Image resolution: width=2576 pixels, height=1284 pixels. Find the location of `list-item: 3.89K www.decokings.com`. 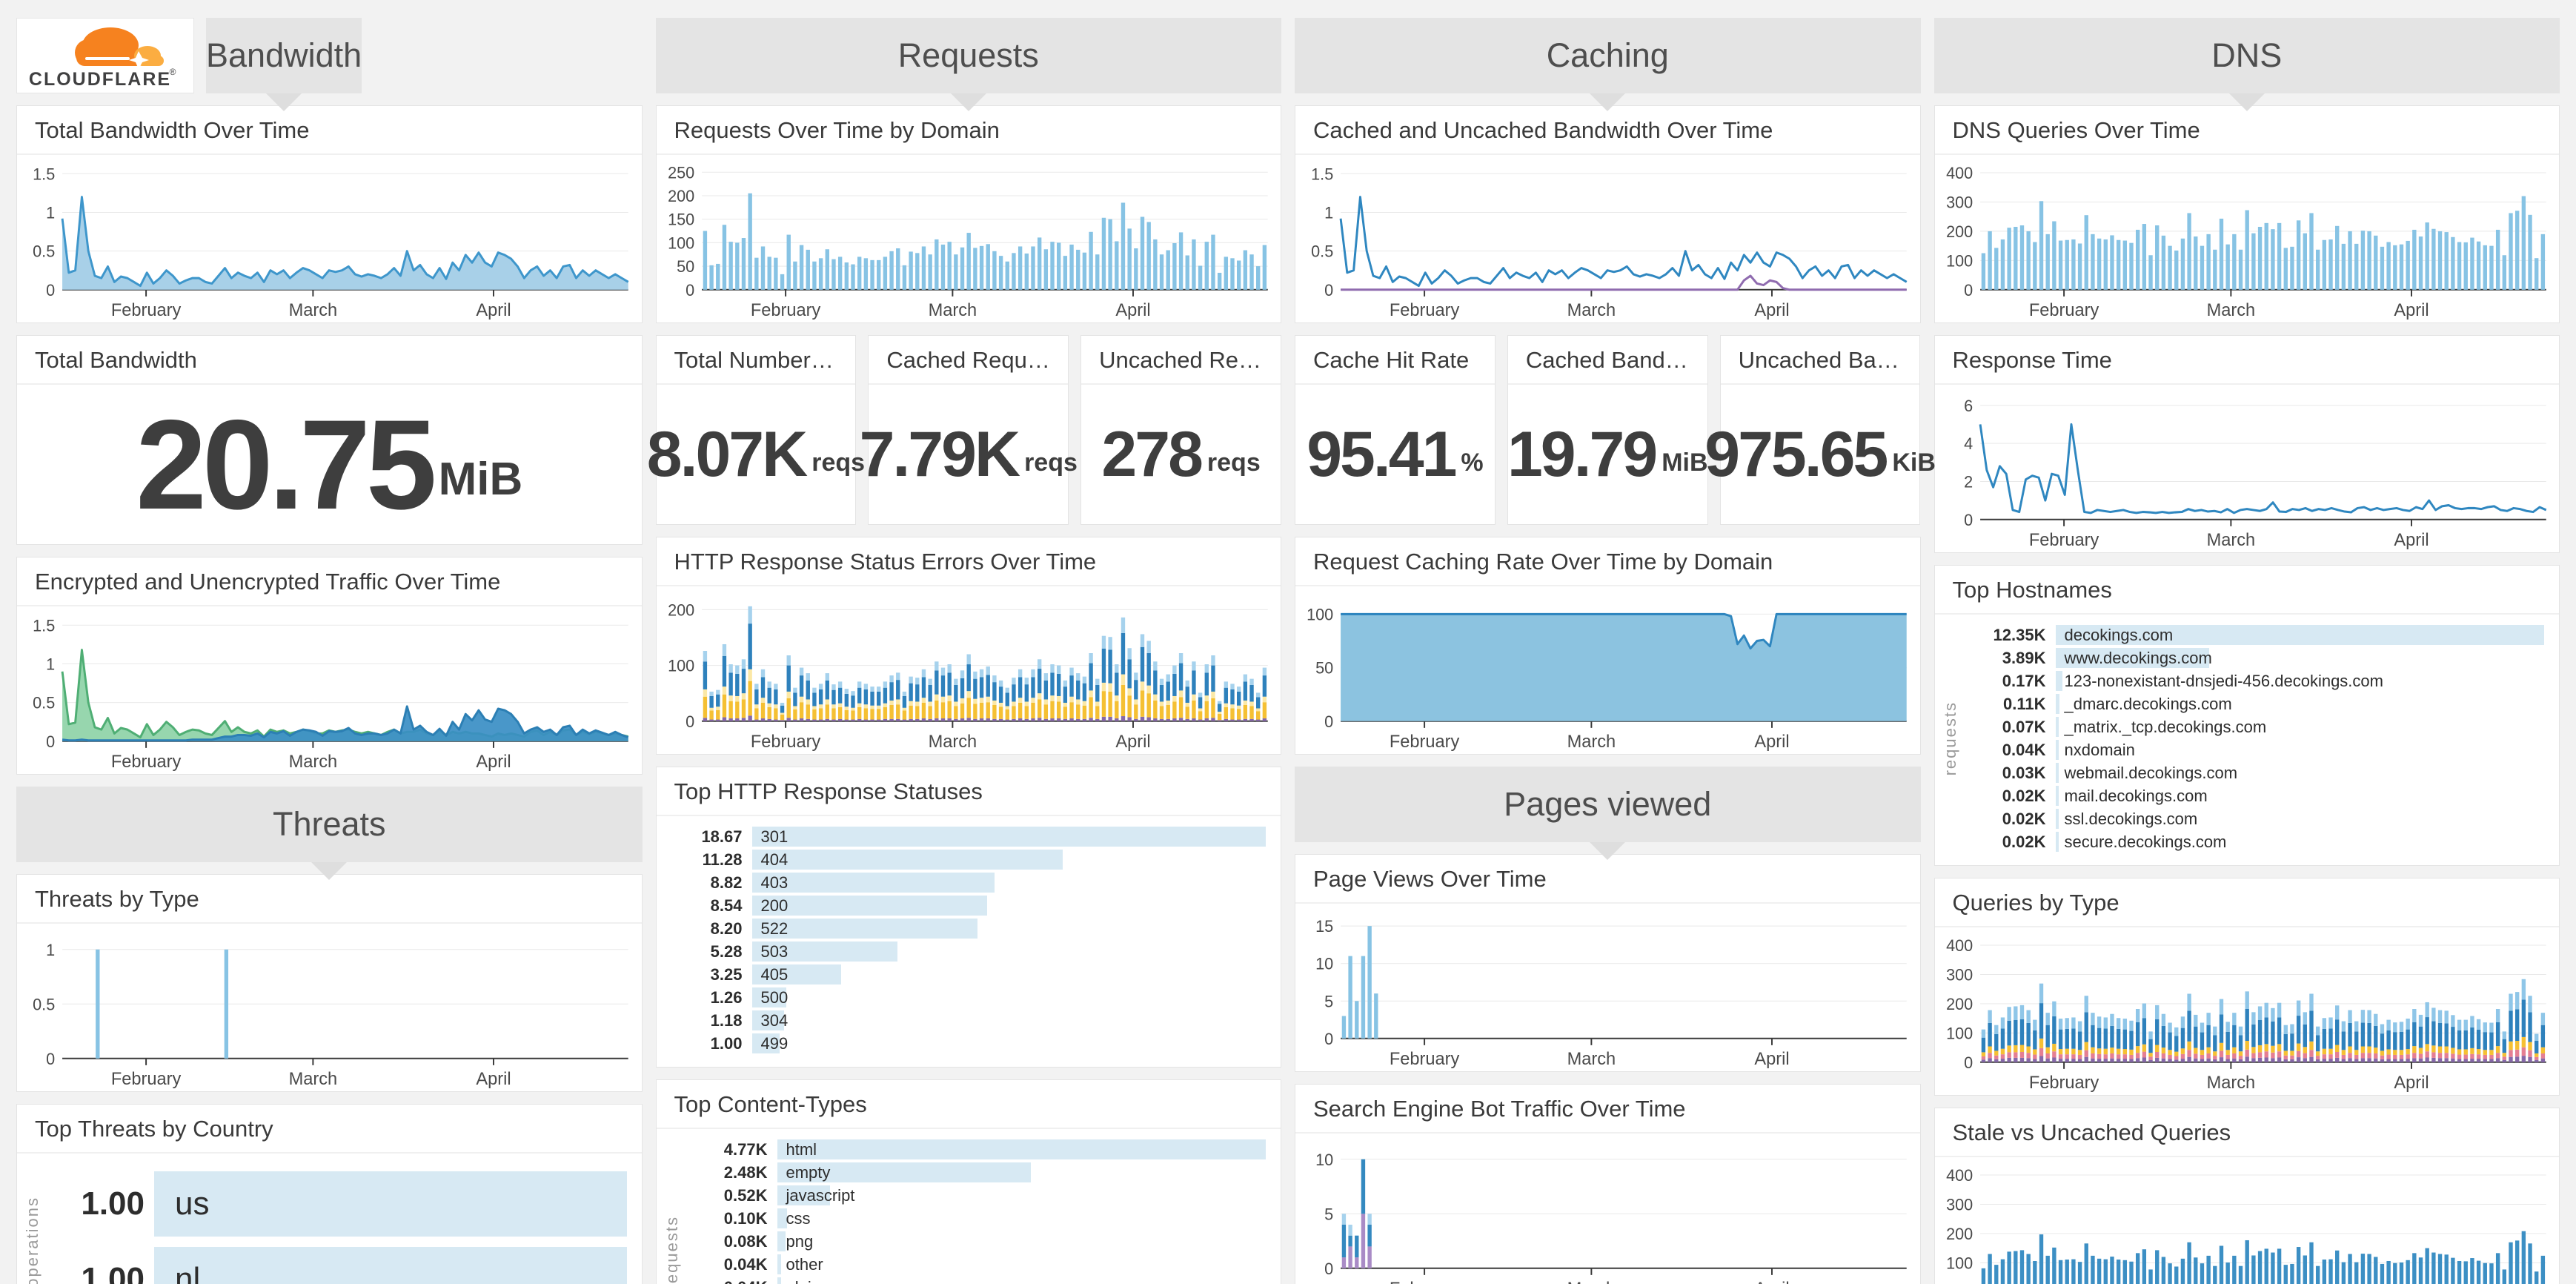

list-item: 3.89K www.decokings.com is located at coordinates (2254, 658).